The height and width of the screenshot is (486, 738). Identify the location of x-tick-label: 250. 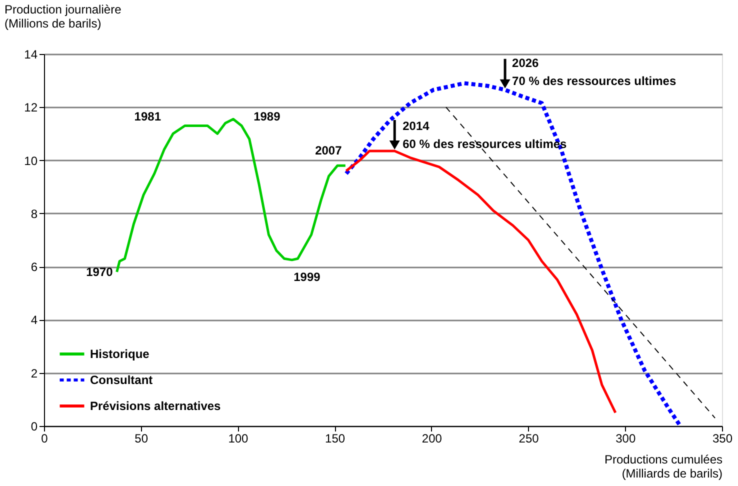
(529, 439).